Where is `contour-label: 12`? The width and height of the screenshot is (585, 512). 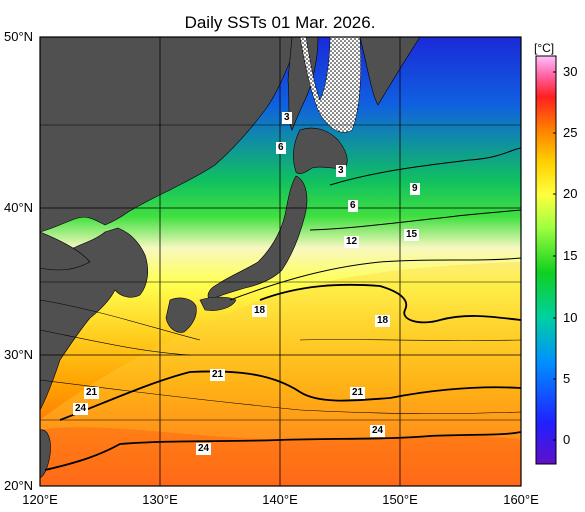 contour-label: 12 is located at coordinates (352, 242).